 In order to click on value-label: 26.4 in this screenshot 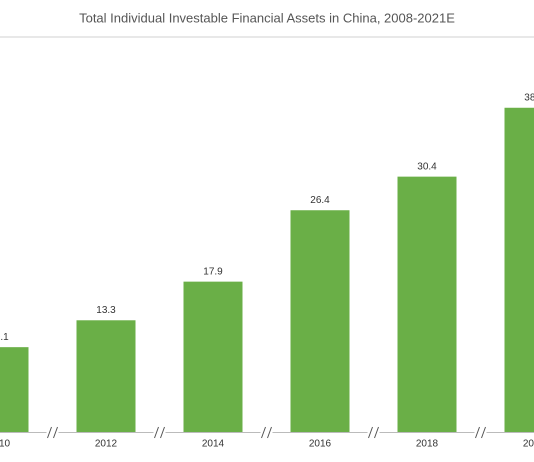, I will do `click(320, 200)`.